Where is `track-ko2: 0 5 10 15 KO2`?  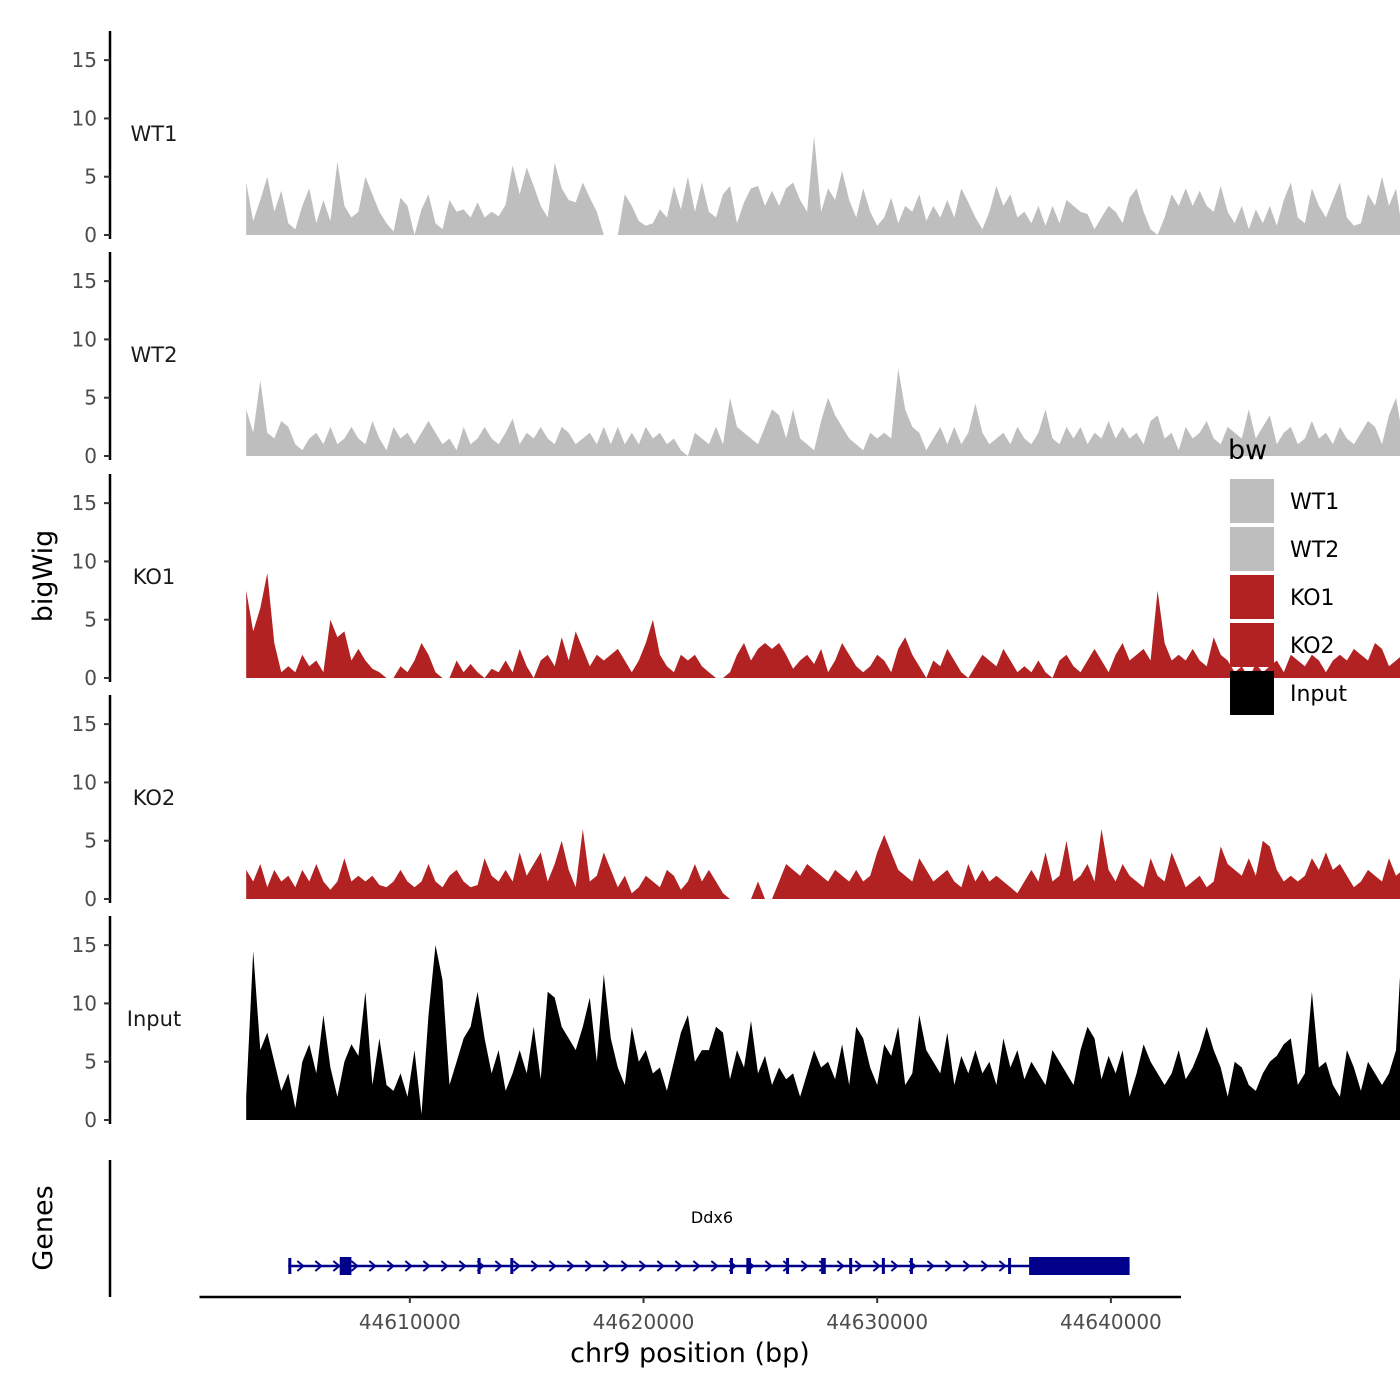 track-ko2: 0 5 10 15 KO2 is located at coordinates (736, 803).